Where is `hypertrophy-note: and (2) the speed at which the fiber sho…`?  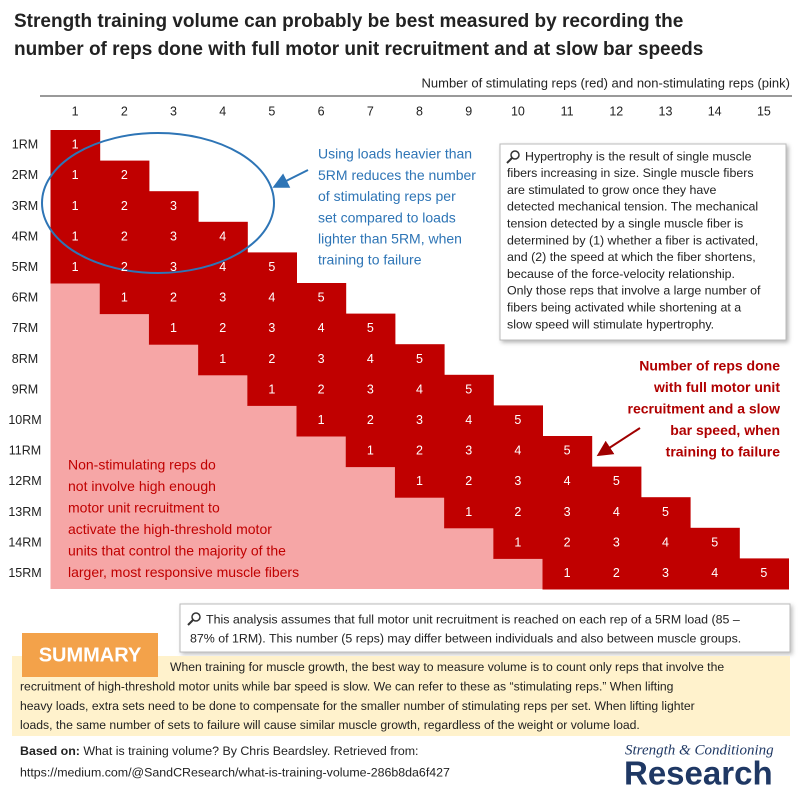 hypertrophy-note: and (2) the speed at which the fiber sho… is located at coordinates (631, 257).